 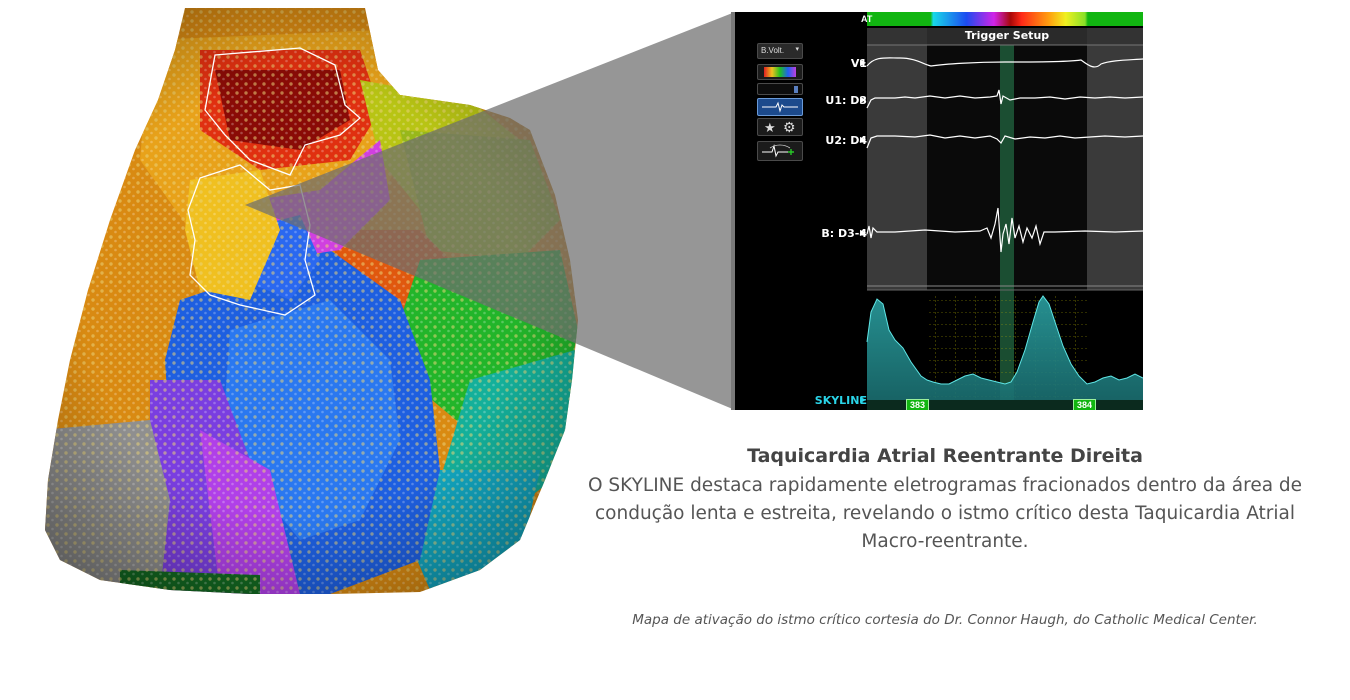 What do you see at coordinates (1007, 35) in the screenshot?
I see `trigger-setup-tab: Trigger Setup` at bounding box center [1007, 35].